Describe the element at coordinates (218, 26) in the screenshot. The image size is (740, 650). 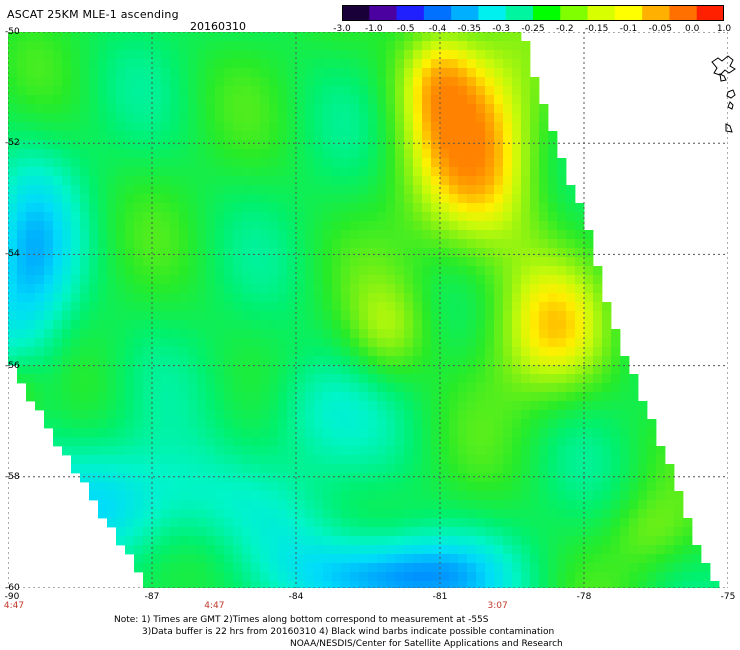
I see `map-date: 20160310` at that location.